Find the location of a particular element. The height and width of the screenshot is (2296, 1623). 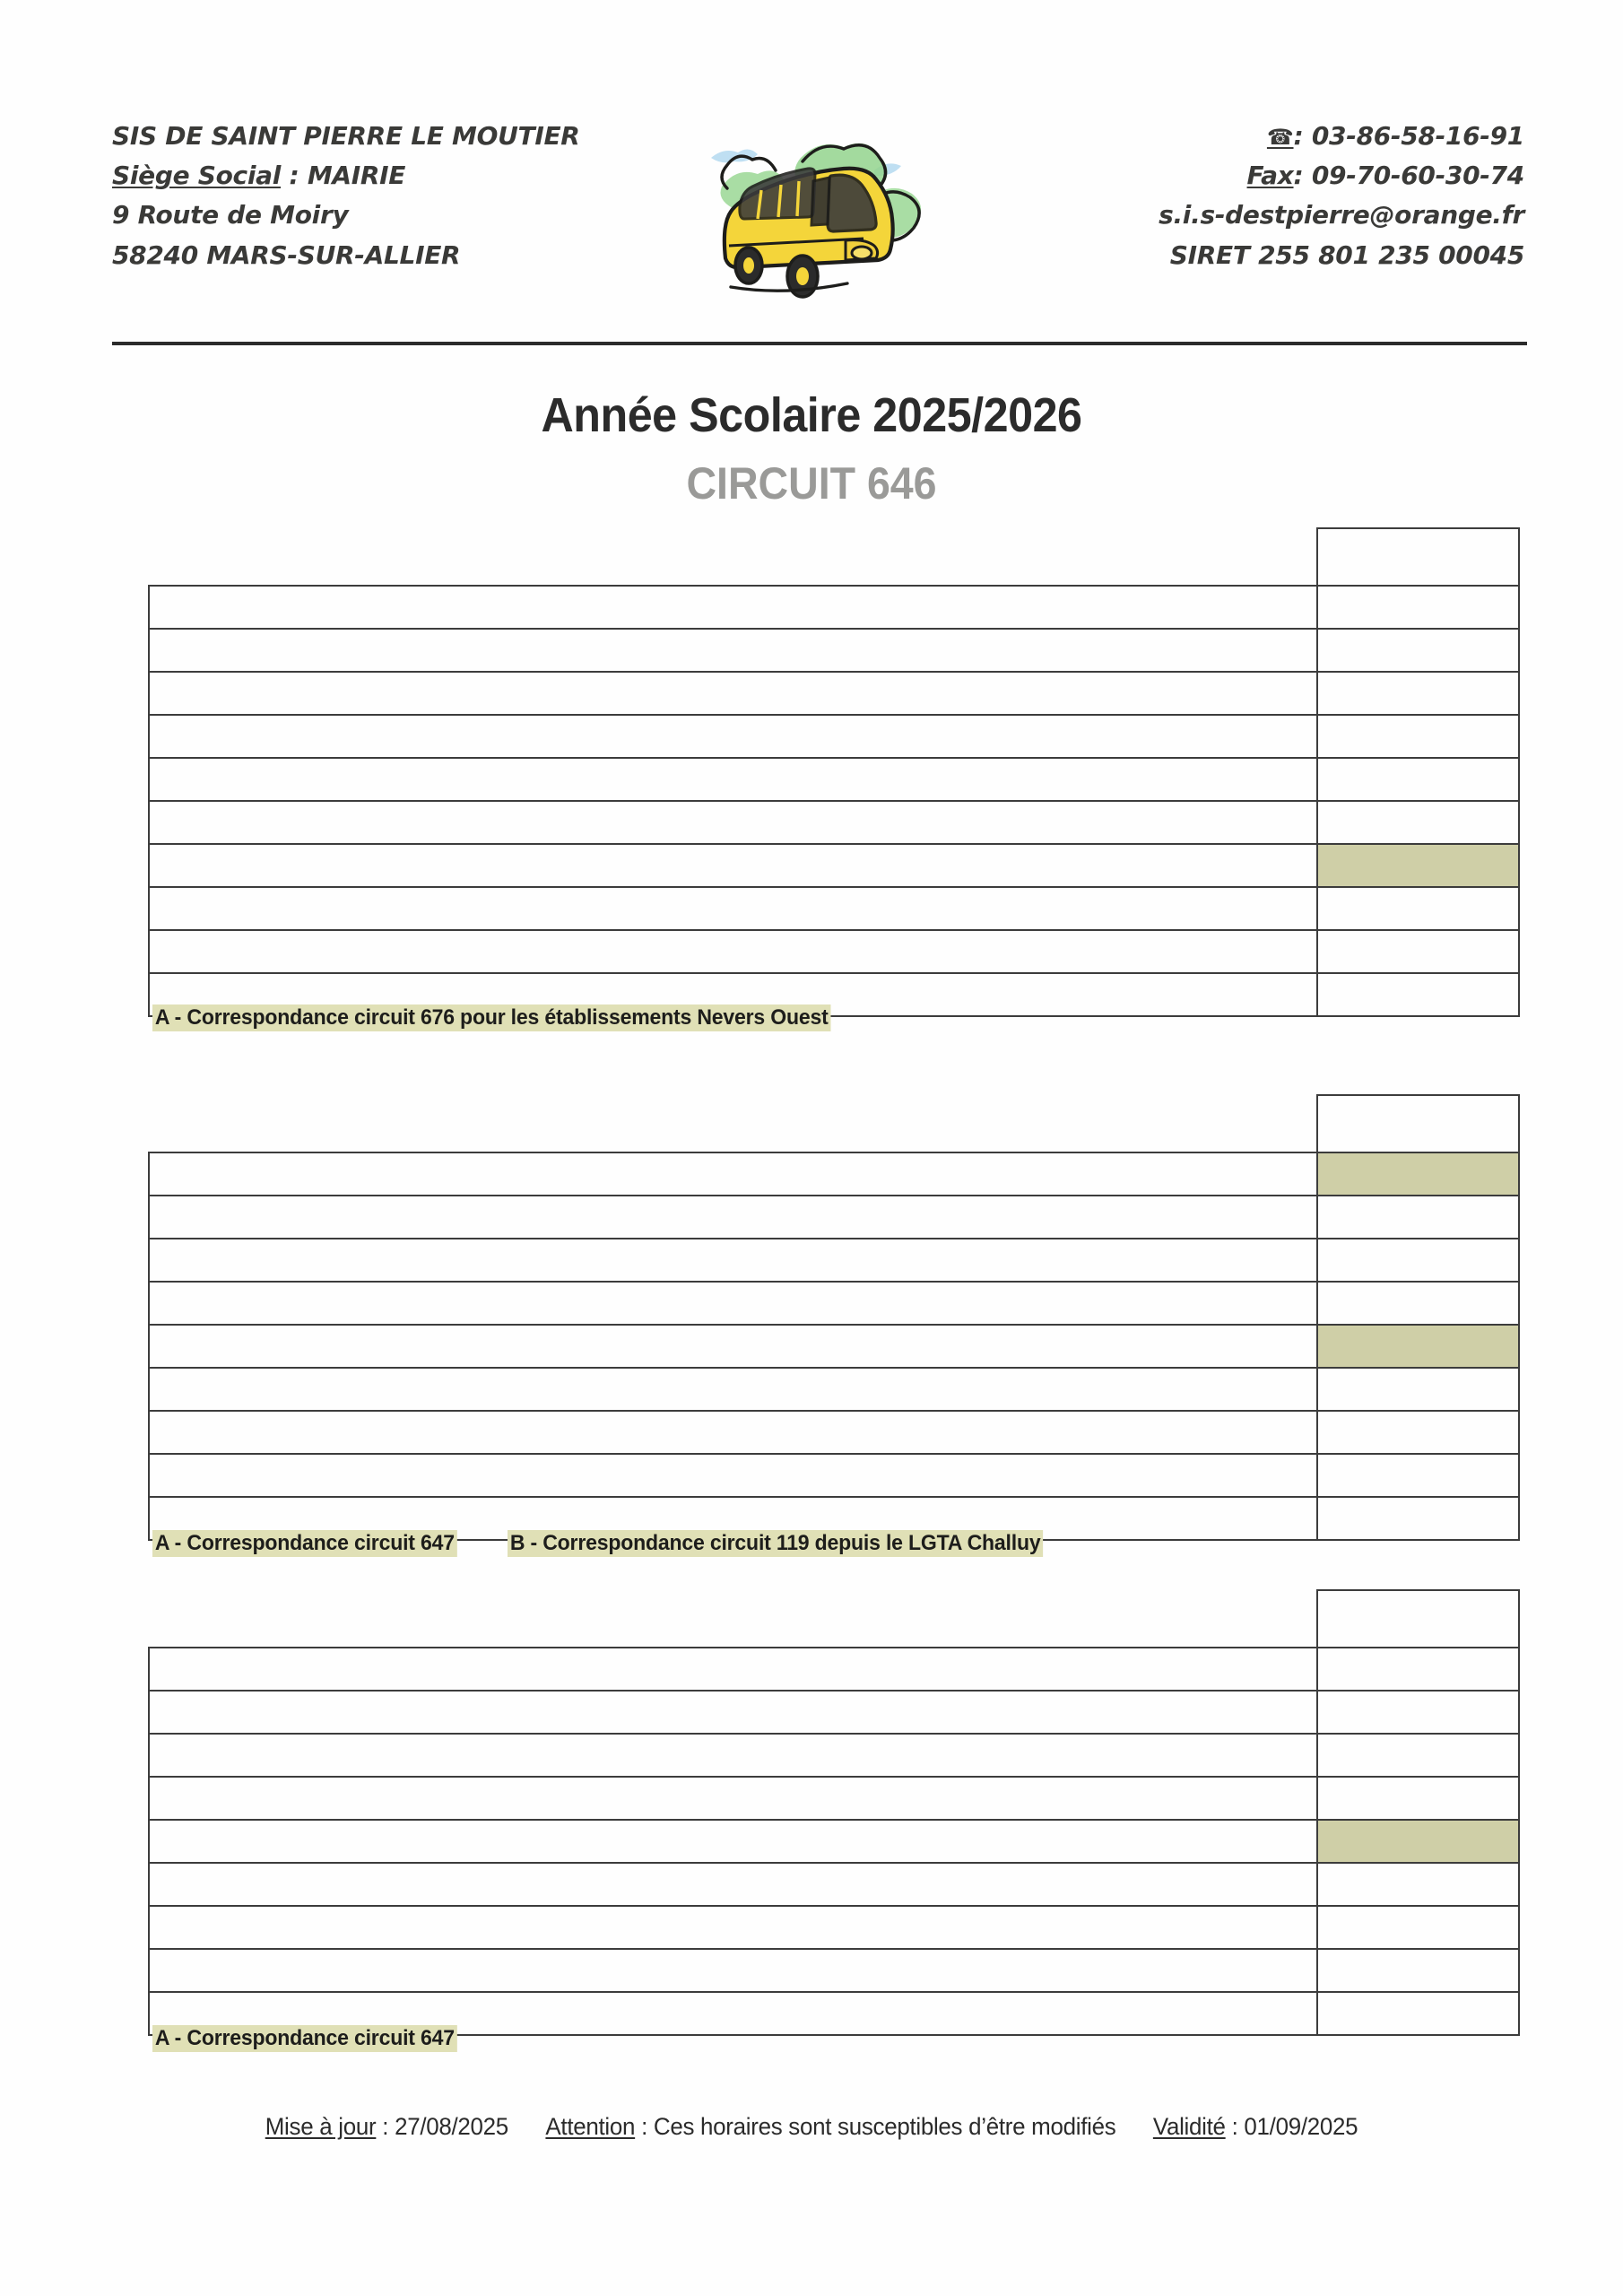

validity: Validité : 01/09/2025 is located at coordinates (1255, 2126).